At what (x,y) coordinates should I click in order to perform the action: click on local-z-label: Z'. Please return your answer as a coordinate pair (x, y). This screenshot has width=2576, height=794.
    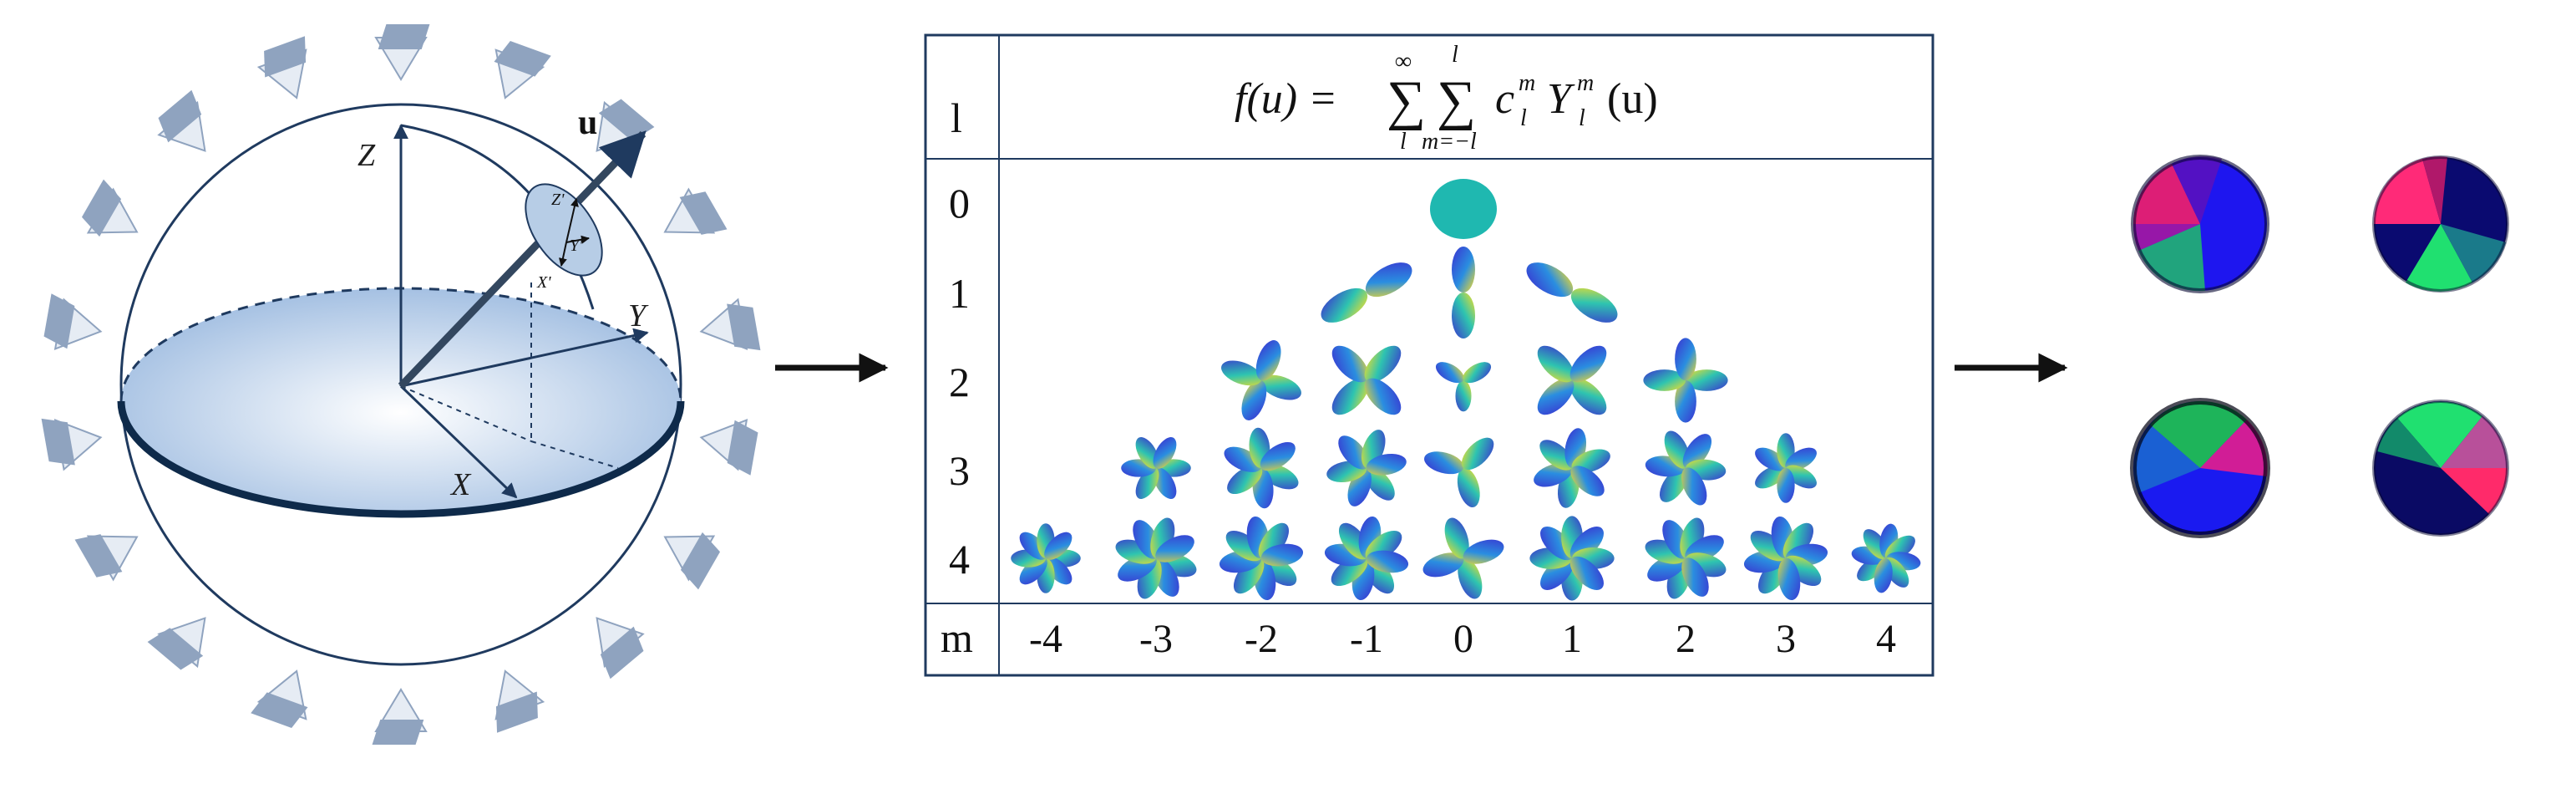
    Looking at the image, I should click on (558, 200).